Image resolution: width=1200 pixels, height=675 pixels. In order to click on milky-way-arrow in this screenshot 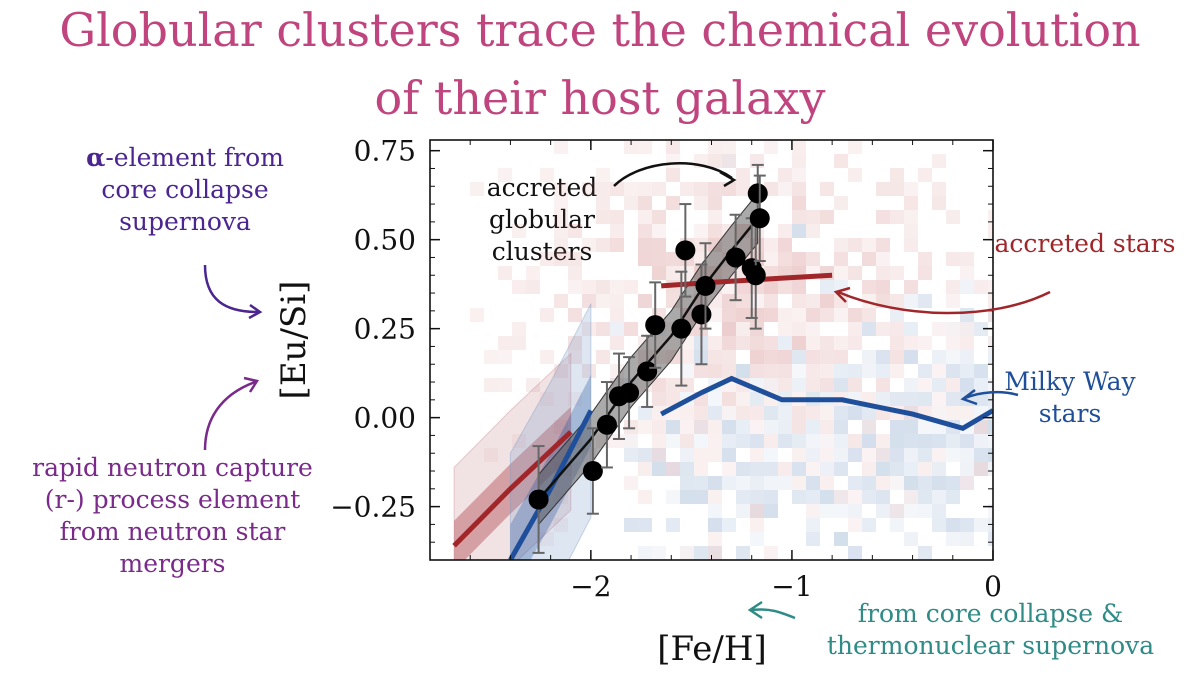, I will do `click(991, 395)`.